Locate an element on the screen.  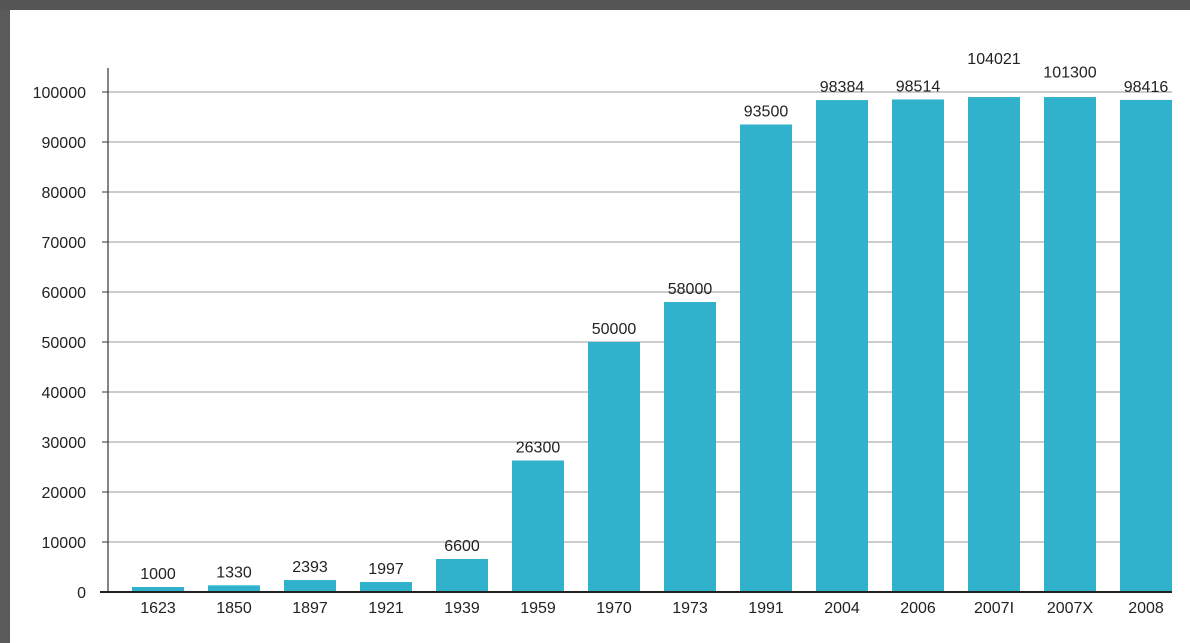
y-tick-label: 30000 is located at coordinates (64, 443).